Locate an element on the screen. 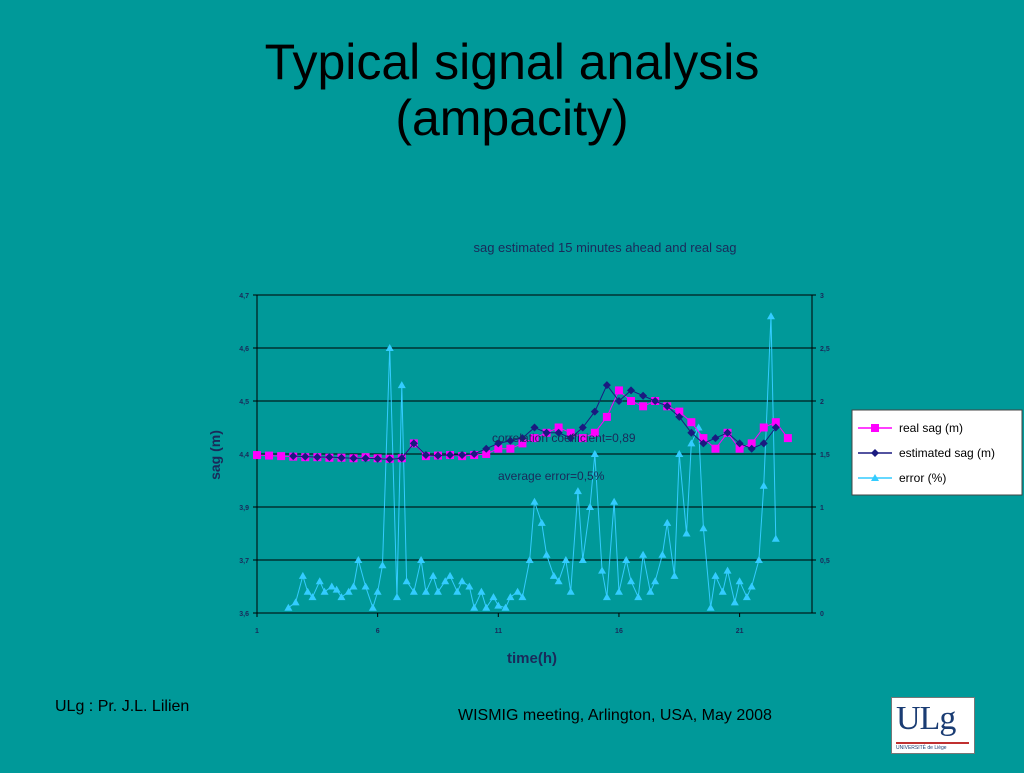  y-tick-label-right: 0,5 is located at coordinates (825, 561).